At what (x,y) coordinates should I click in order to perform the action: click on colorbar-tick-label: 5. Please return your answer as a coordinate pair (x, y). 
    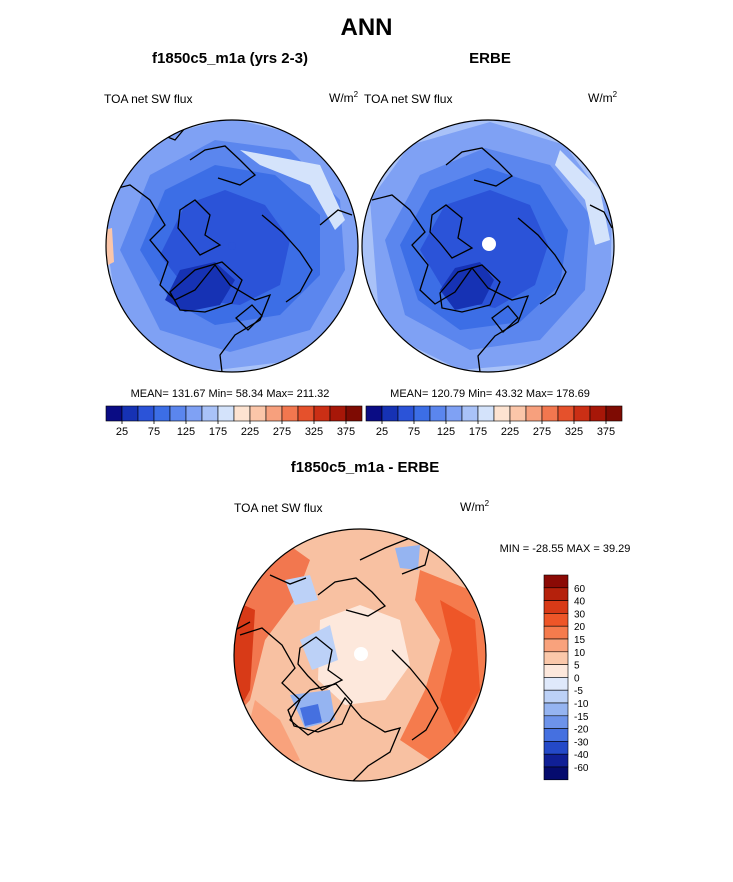
    Looking at the image, I should click on (577, 666).